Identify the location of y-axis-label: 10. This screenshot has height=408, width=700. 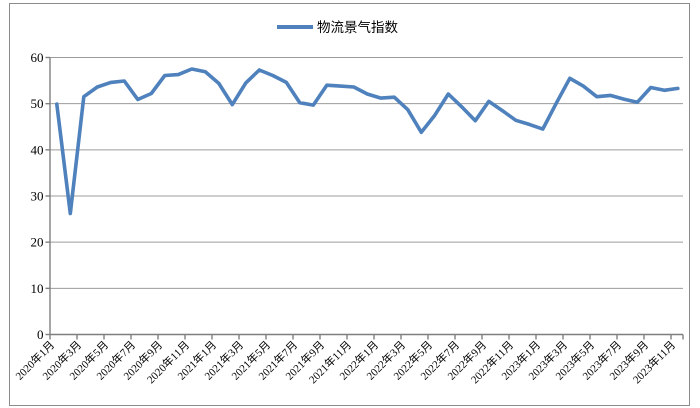
(37, 288).